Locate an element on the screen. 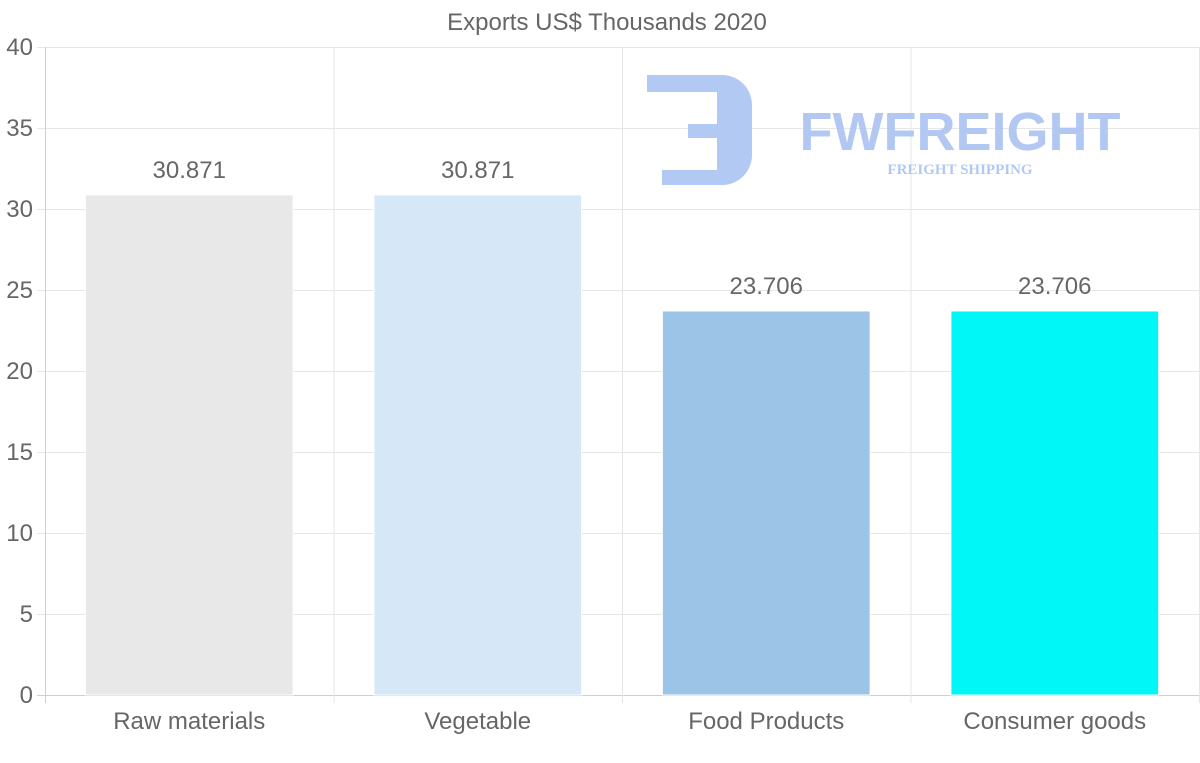 The image size is (1200, 763). y-tick-label: 20 is located at coordinates (19, 371).